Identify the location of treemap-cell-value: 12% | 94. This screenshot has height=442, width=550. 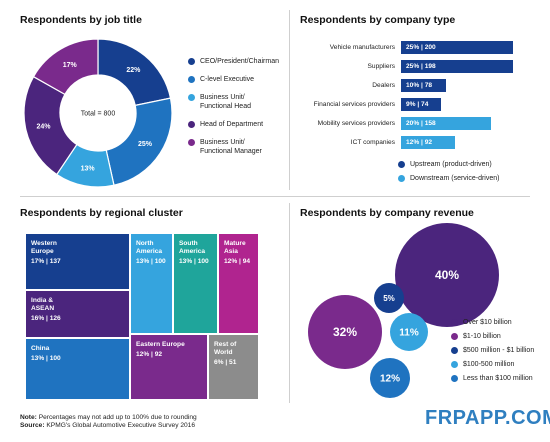
(237, 261).